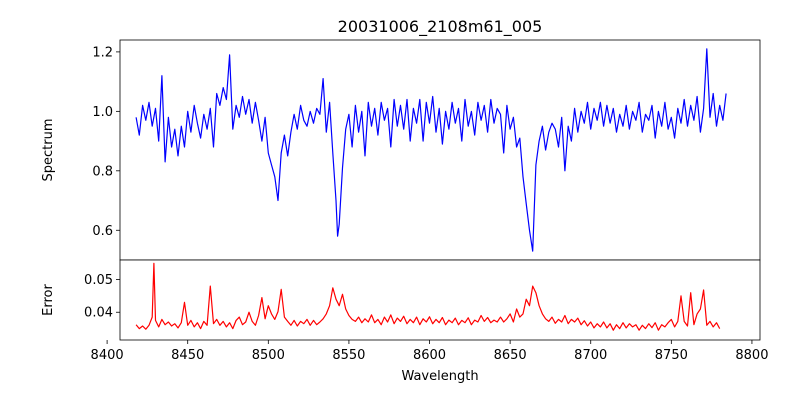 The width and height of the screenshot is (800, 400). I want to click on x-tick-label: 8550, so click(348, 355).